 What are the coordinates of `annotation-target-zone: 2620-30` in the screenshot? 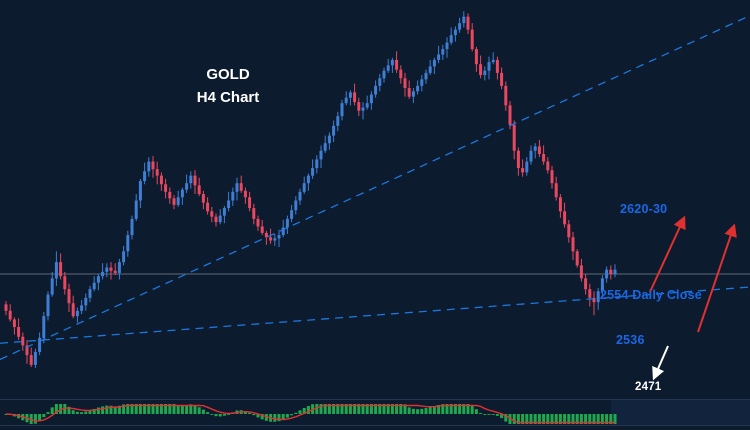 It's located at (644, 209).